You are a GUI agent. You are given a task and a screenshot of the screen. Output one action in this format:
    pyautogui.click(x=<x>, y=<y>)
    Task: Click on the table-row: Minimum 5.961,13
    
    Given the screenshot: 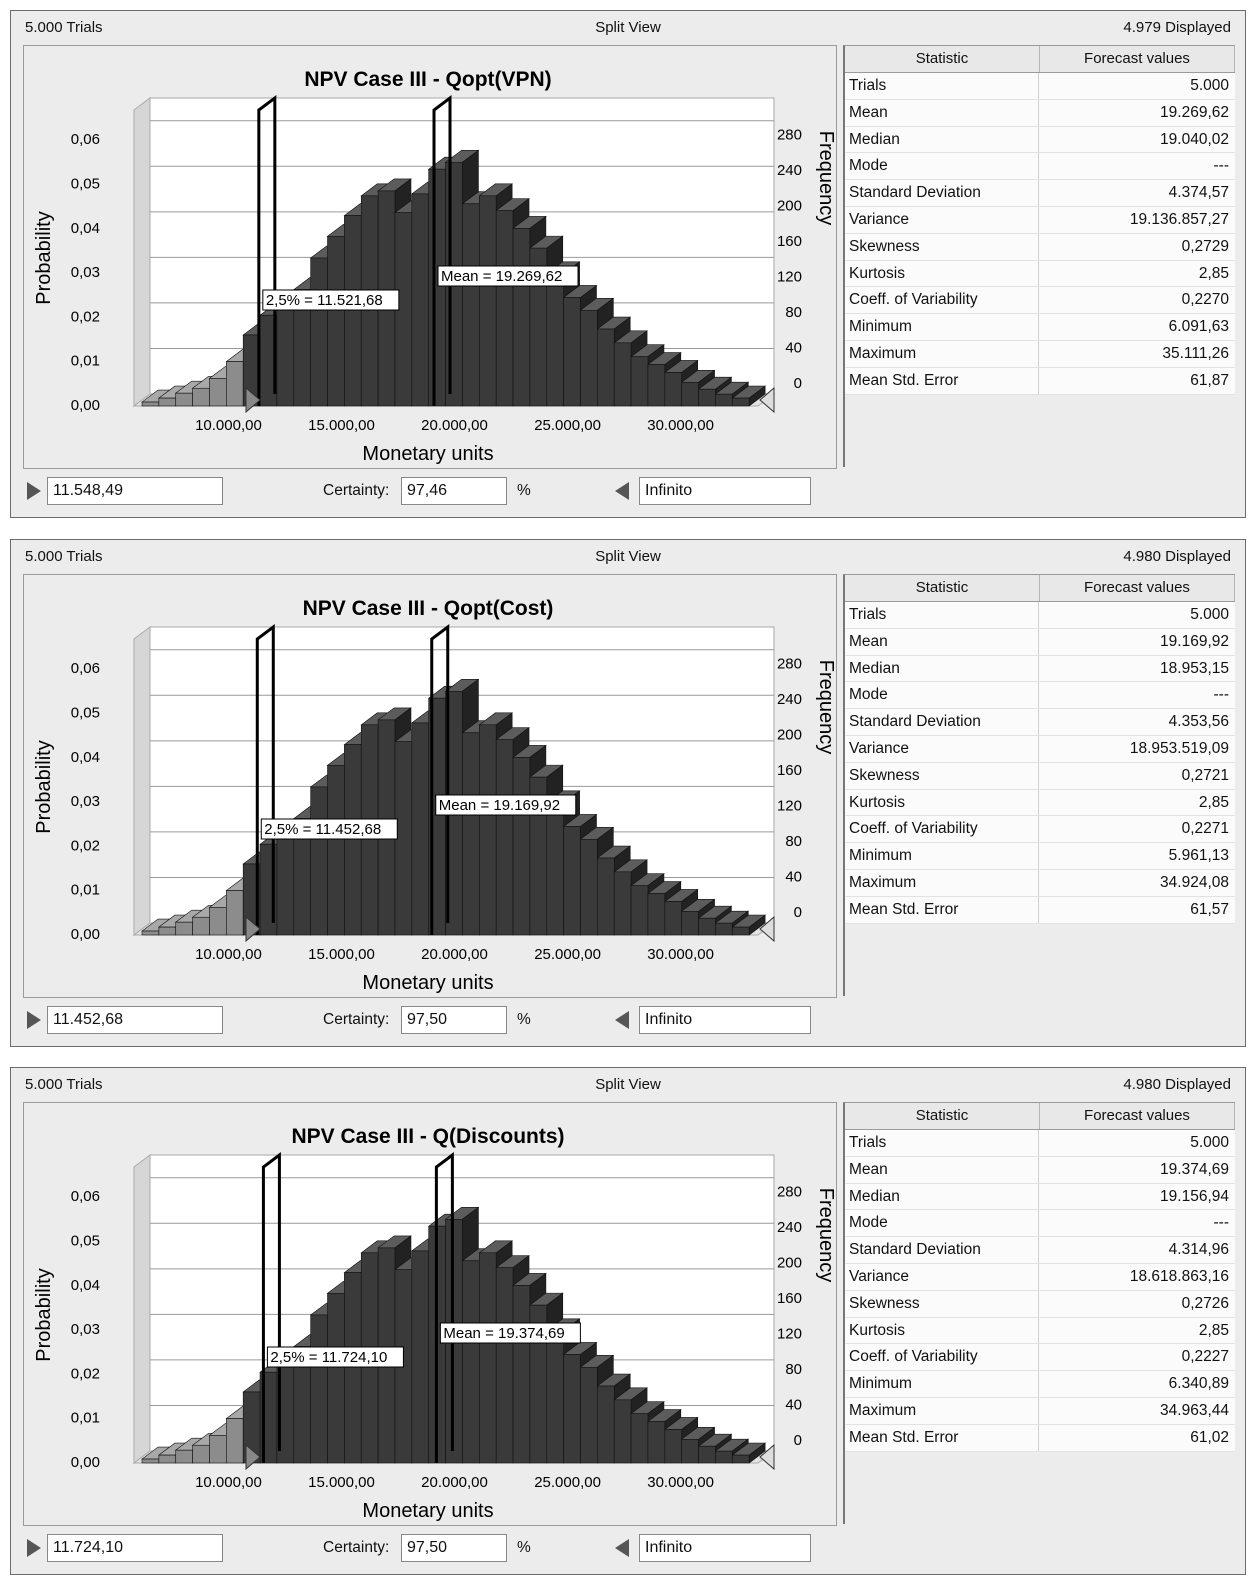 What is the action you would take?
    pyautogui.click(x=1040, y=856)
    